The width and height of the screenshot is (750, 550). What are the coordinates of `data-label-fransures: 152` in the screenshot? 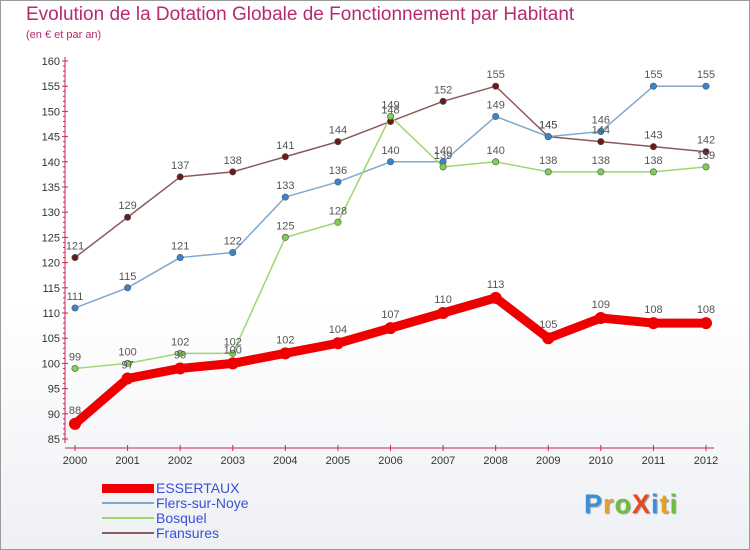 It's located at (443, 90).